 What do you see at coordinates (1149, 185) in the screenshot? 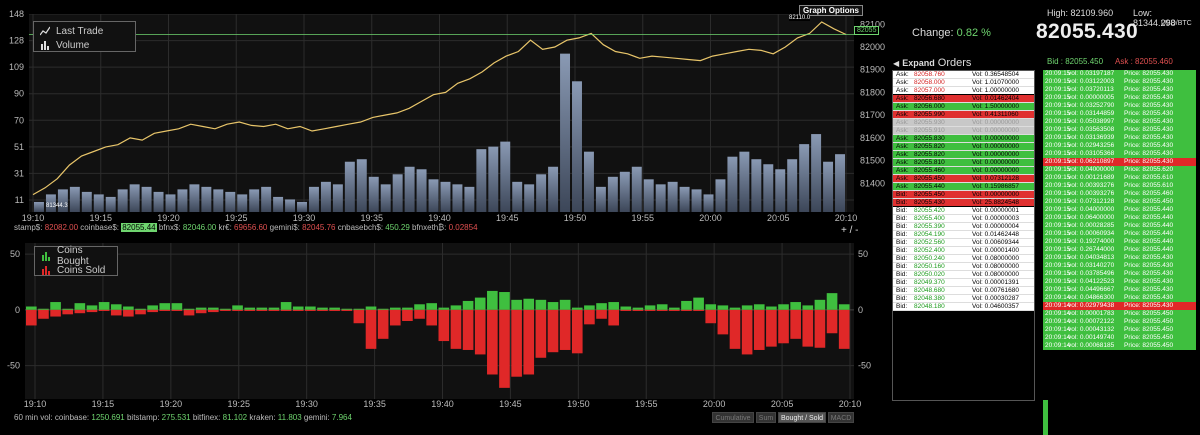
I see `trade-price: Price: 82055.610` at bounding box center [1149, 185].